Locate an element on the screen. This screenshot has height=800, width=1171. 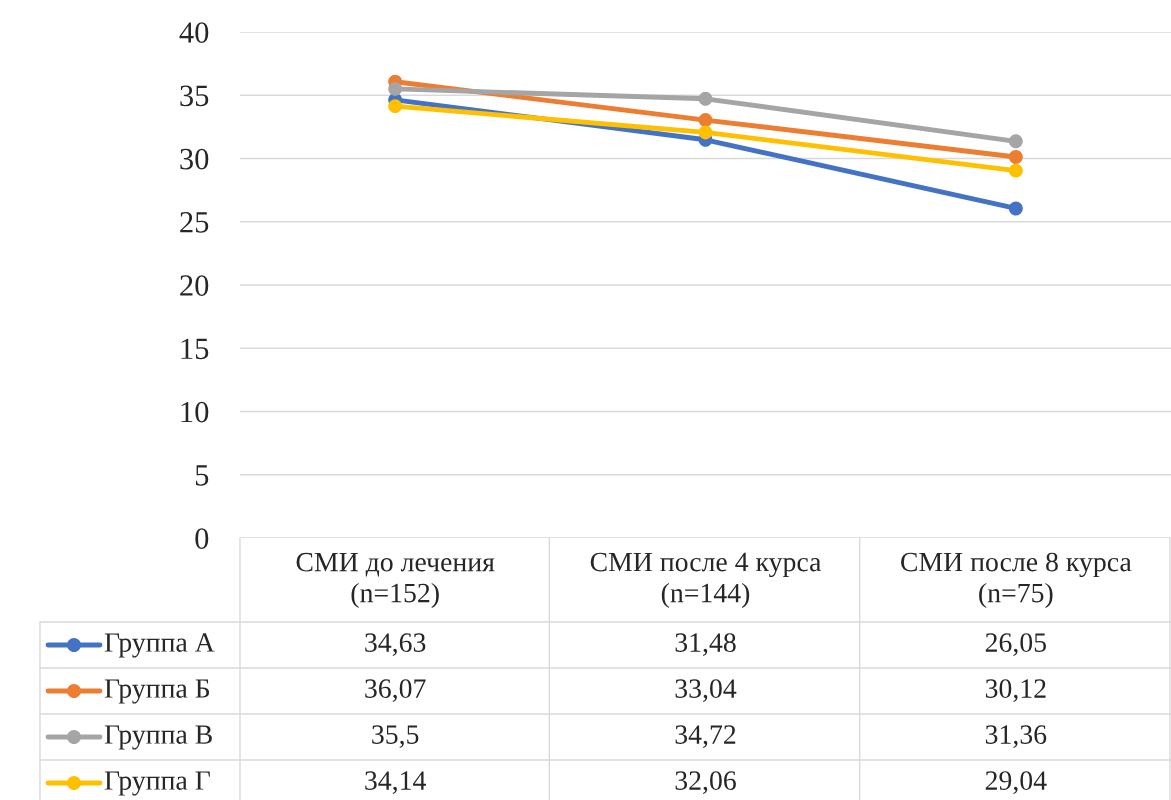
y-tick-label: 35 is located at coordinates (194, 96).